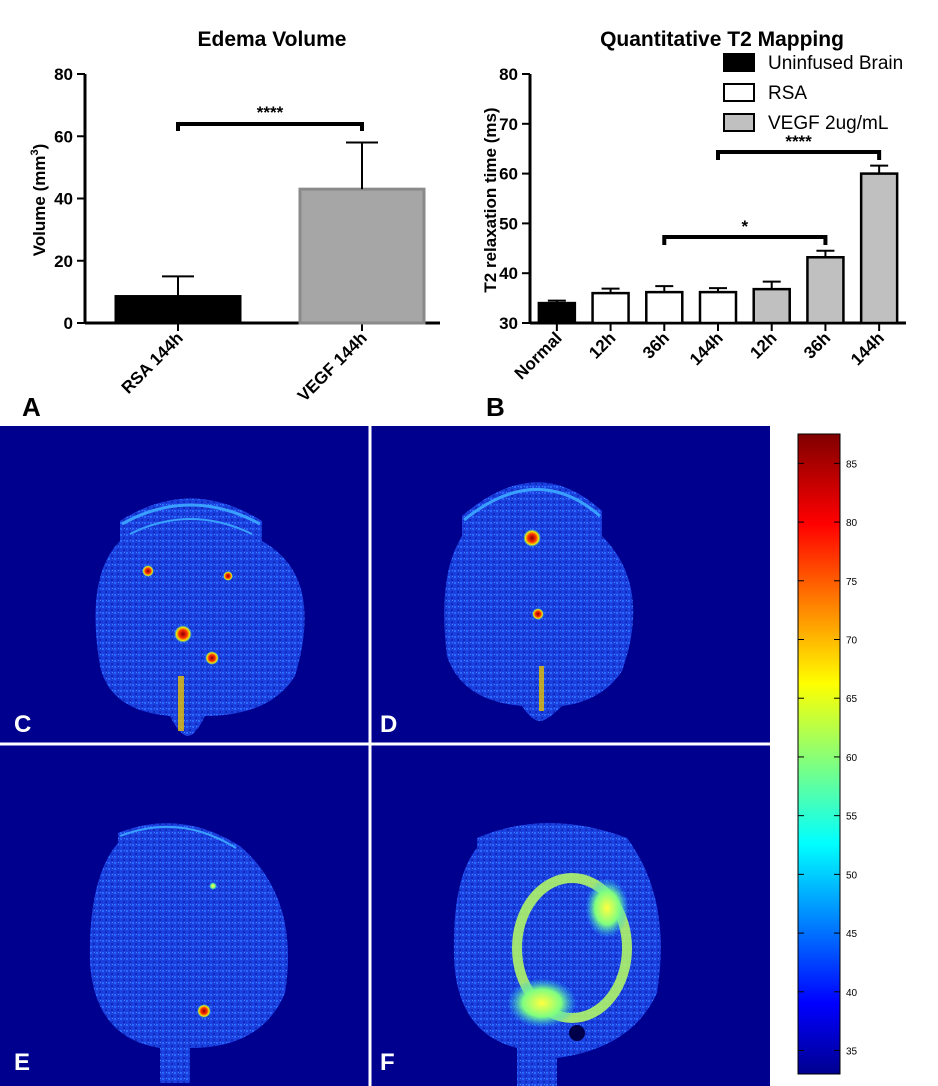 Image resolution: width=938 pixels, height=1086 pixels. What do you see at coordinates (270, 126) in the screenshot?
I see `chart-a-significance-bracket` at bounding box center [270, 126].